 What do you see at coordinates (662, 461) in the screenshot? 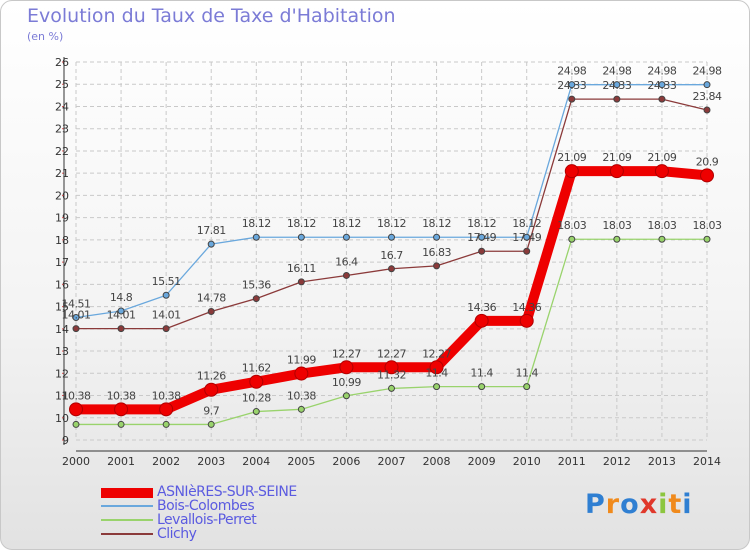
I see `x-tick-label: 2013` at bounding box center [662, 461].